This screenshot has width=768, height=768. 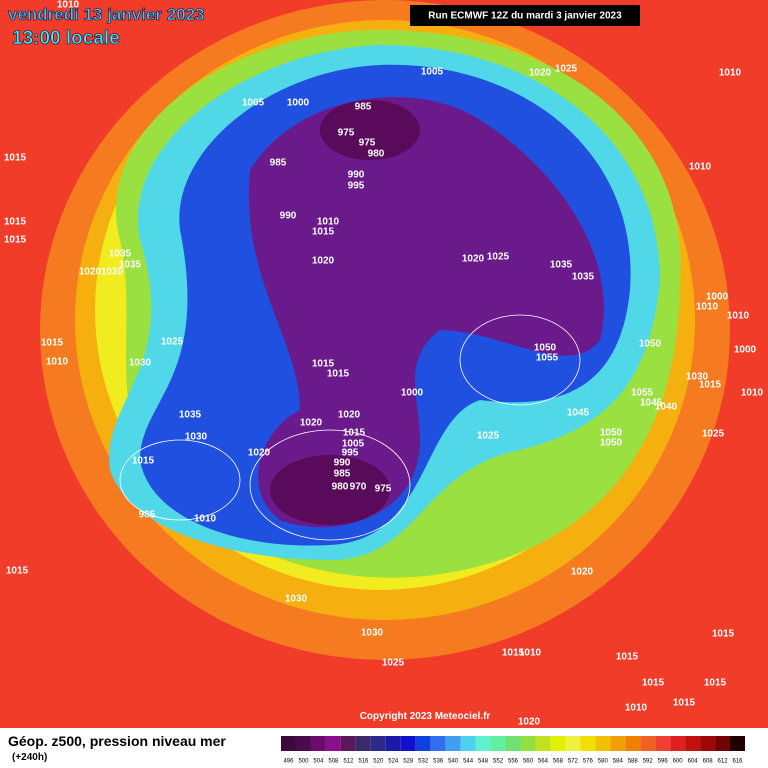 I want to click on color-label: 500, so click(x=303, y=762).